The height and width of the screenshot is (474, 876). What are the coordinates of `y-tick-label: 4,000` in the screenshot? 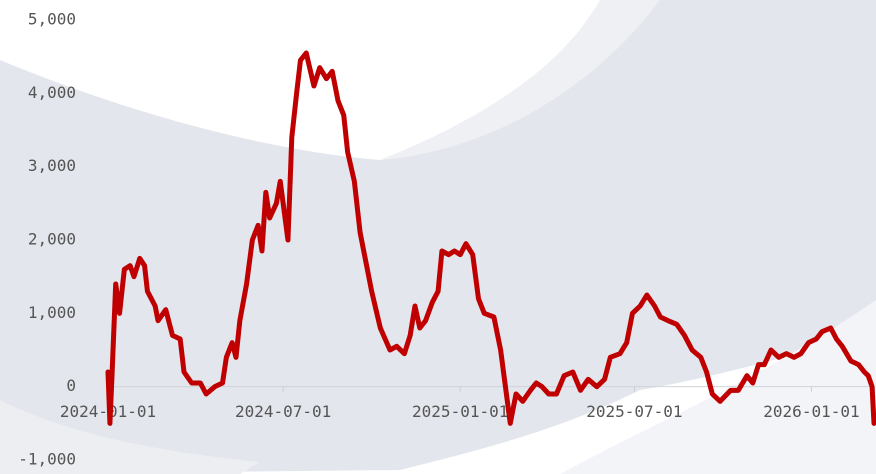 It's located at (52, 92).